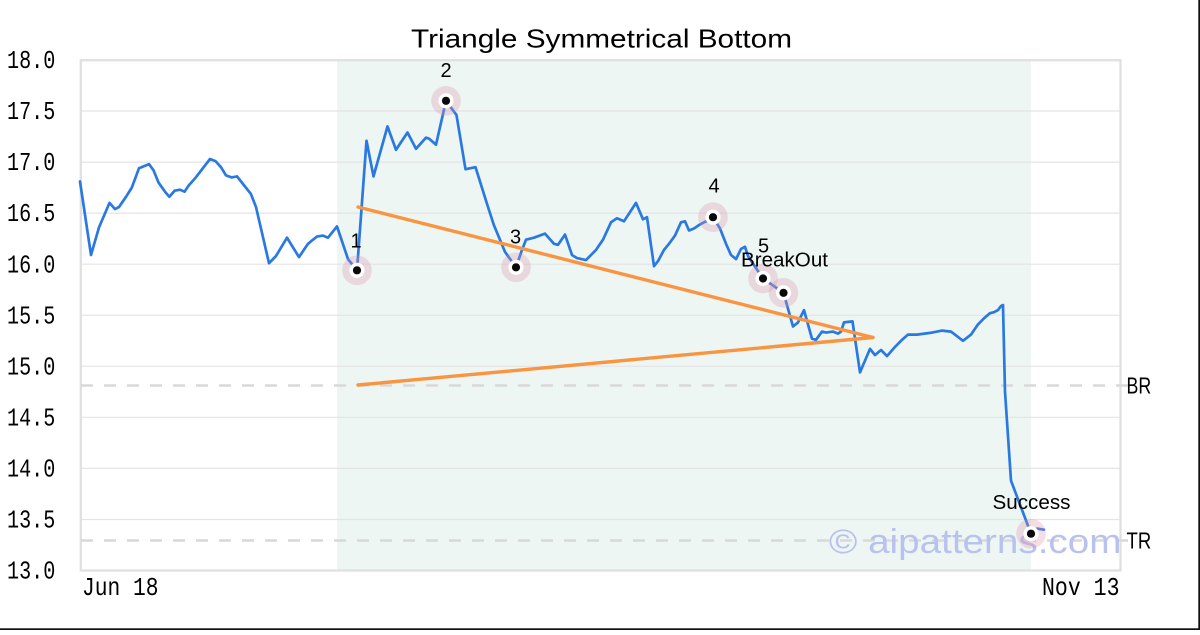 The image size is (1200, 635). What do you see at coordinates (1139, 540) in the screenshot?
I see `svg-text: TR` at bounding box center [1139, 540].